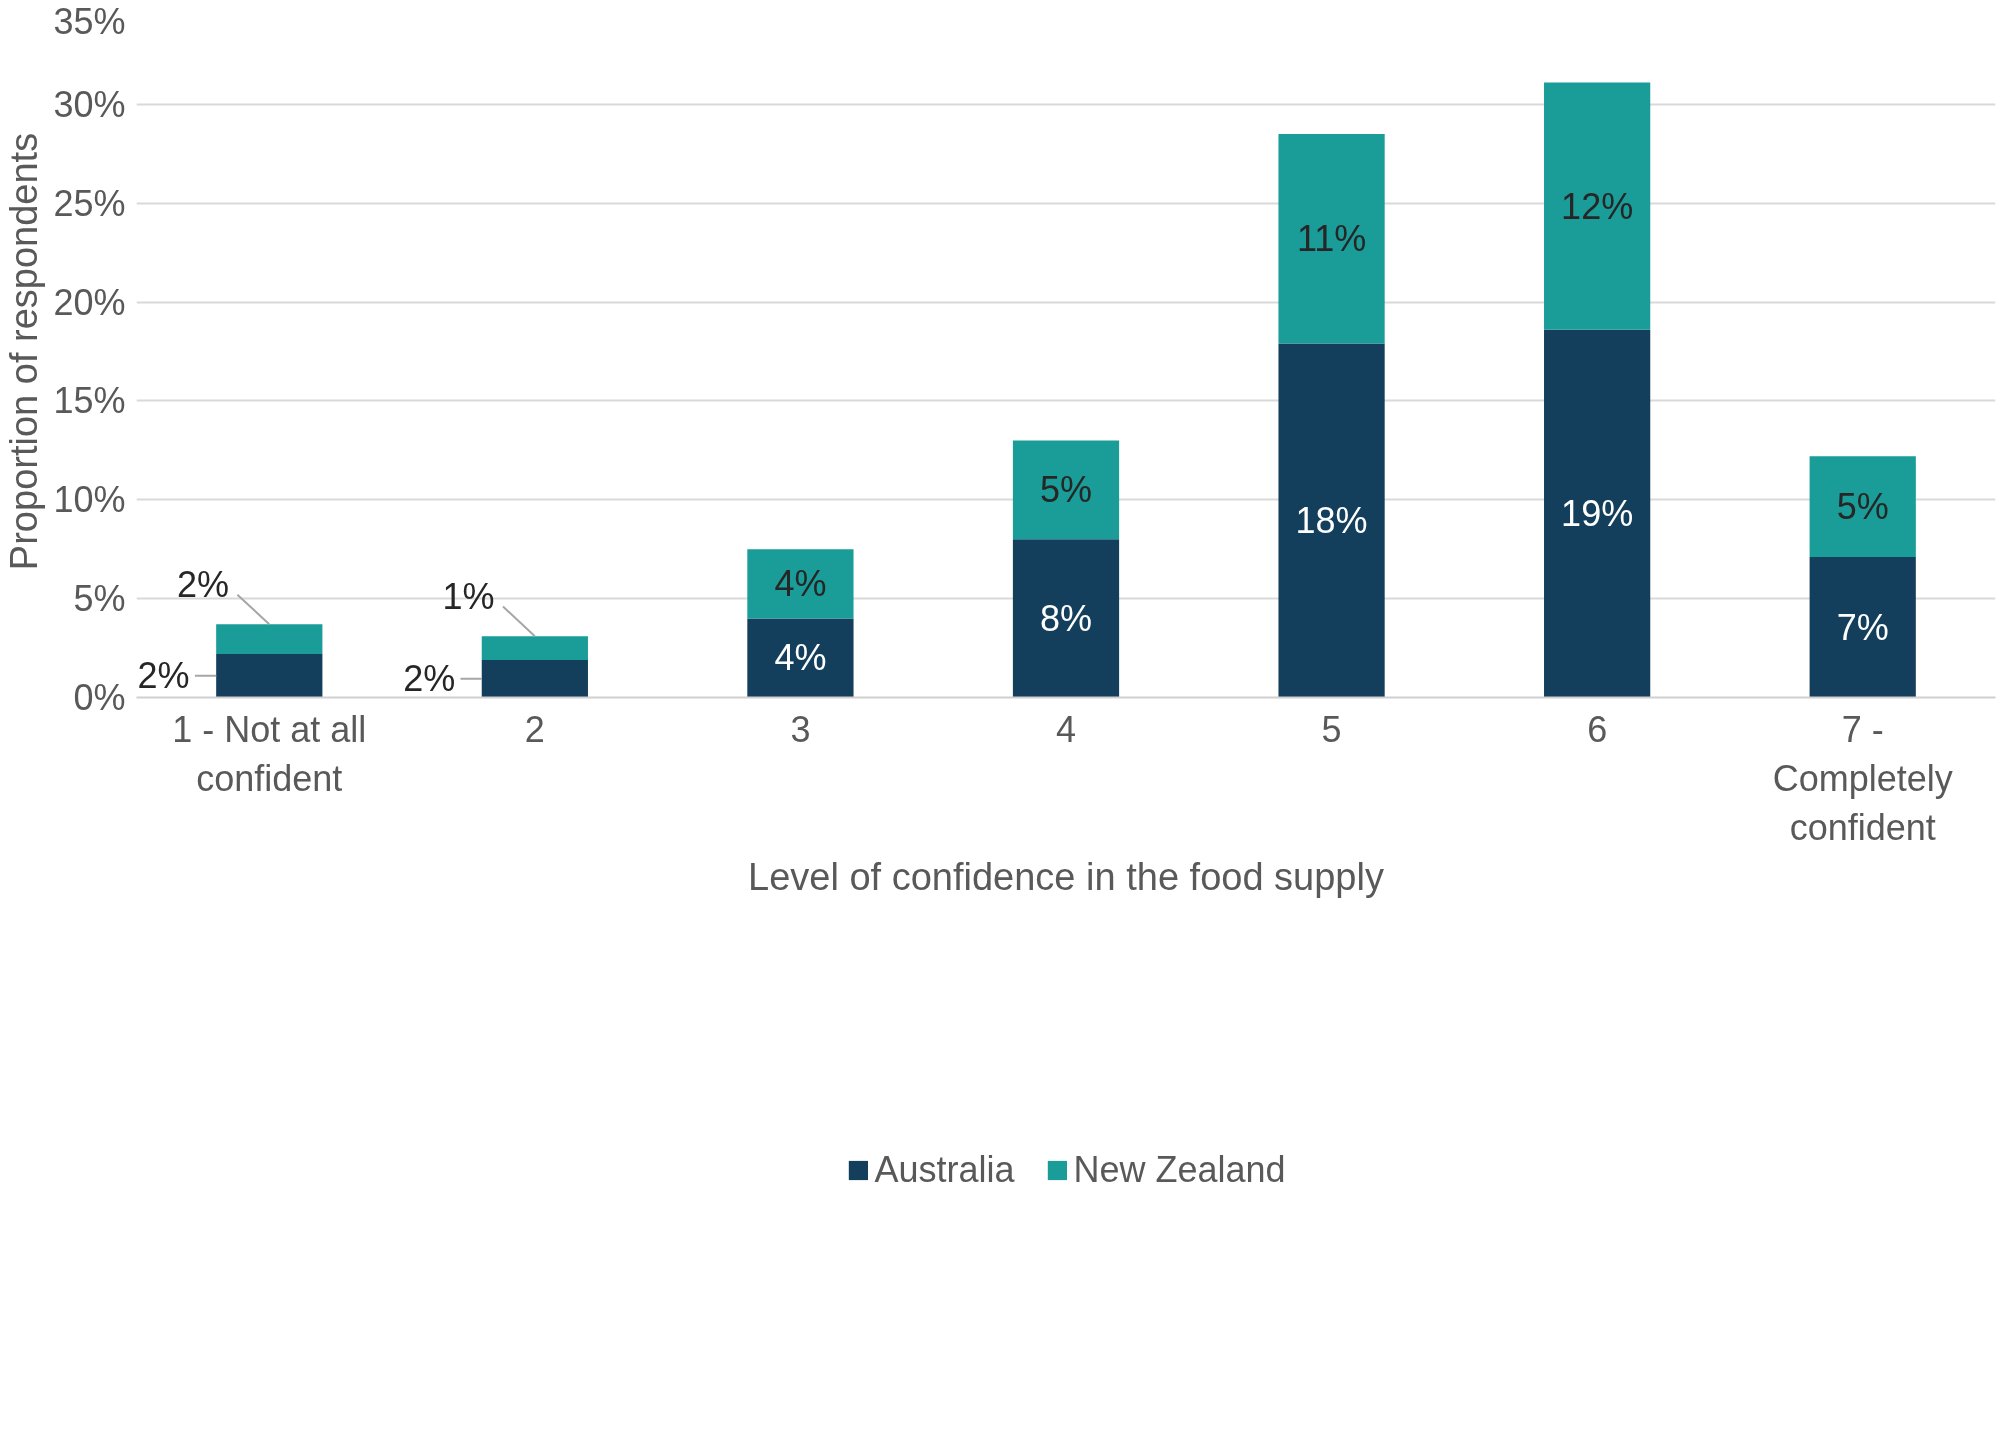 The width and height of the screenshot is (2010, 1433). Describe the element at coordinates (89, 401) in the screenshot. I see `y-tick-label: 15%` at that location.